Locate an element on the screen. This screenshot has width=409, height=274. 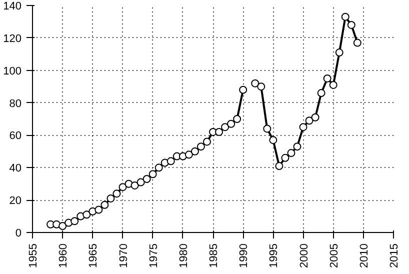
y-tick-label: 100 is located at coordinates (12, 71).